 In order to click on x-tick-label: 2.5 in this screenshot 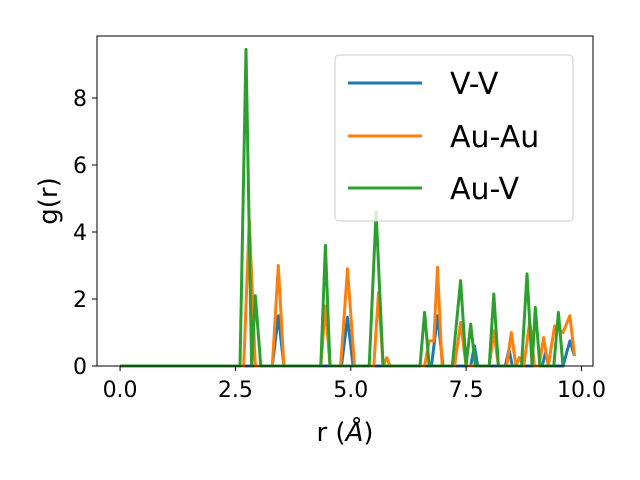, I will do `click(235, 390)`.